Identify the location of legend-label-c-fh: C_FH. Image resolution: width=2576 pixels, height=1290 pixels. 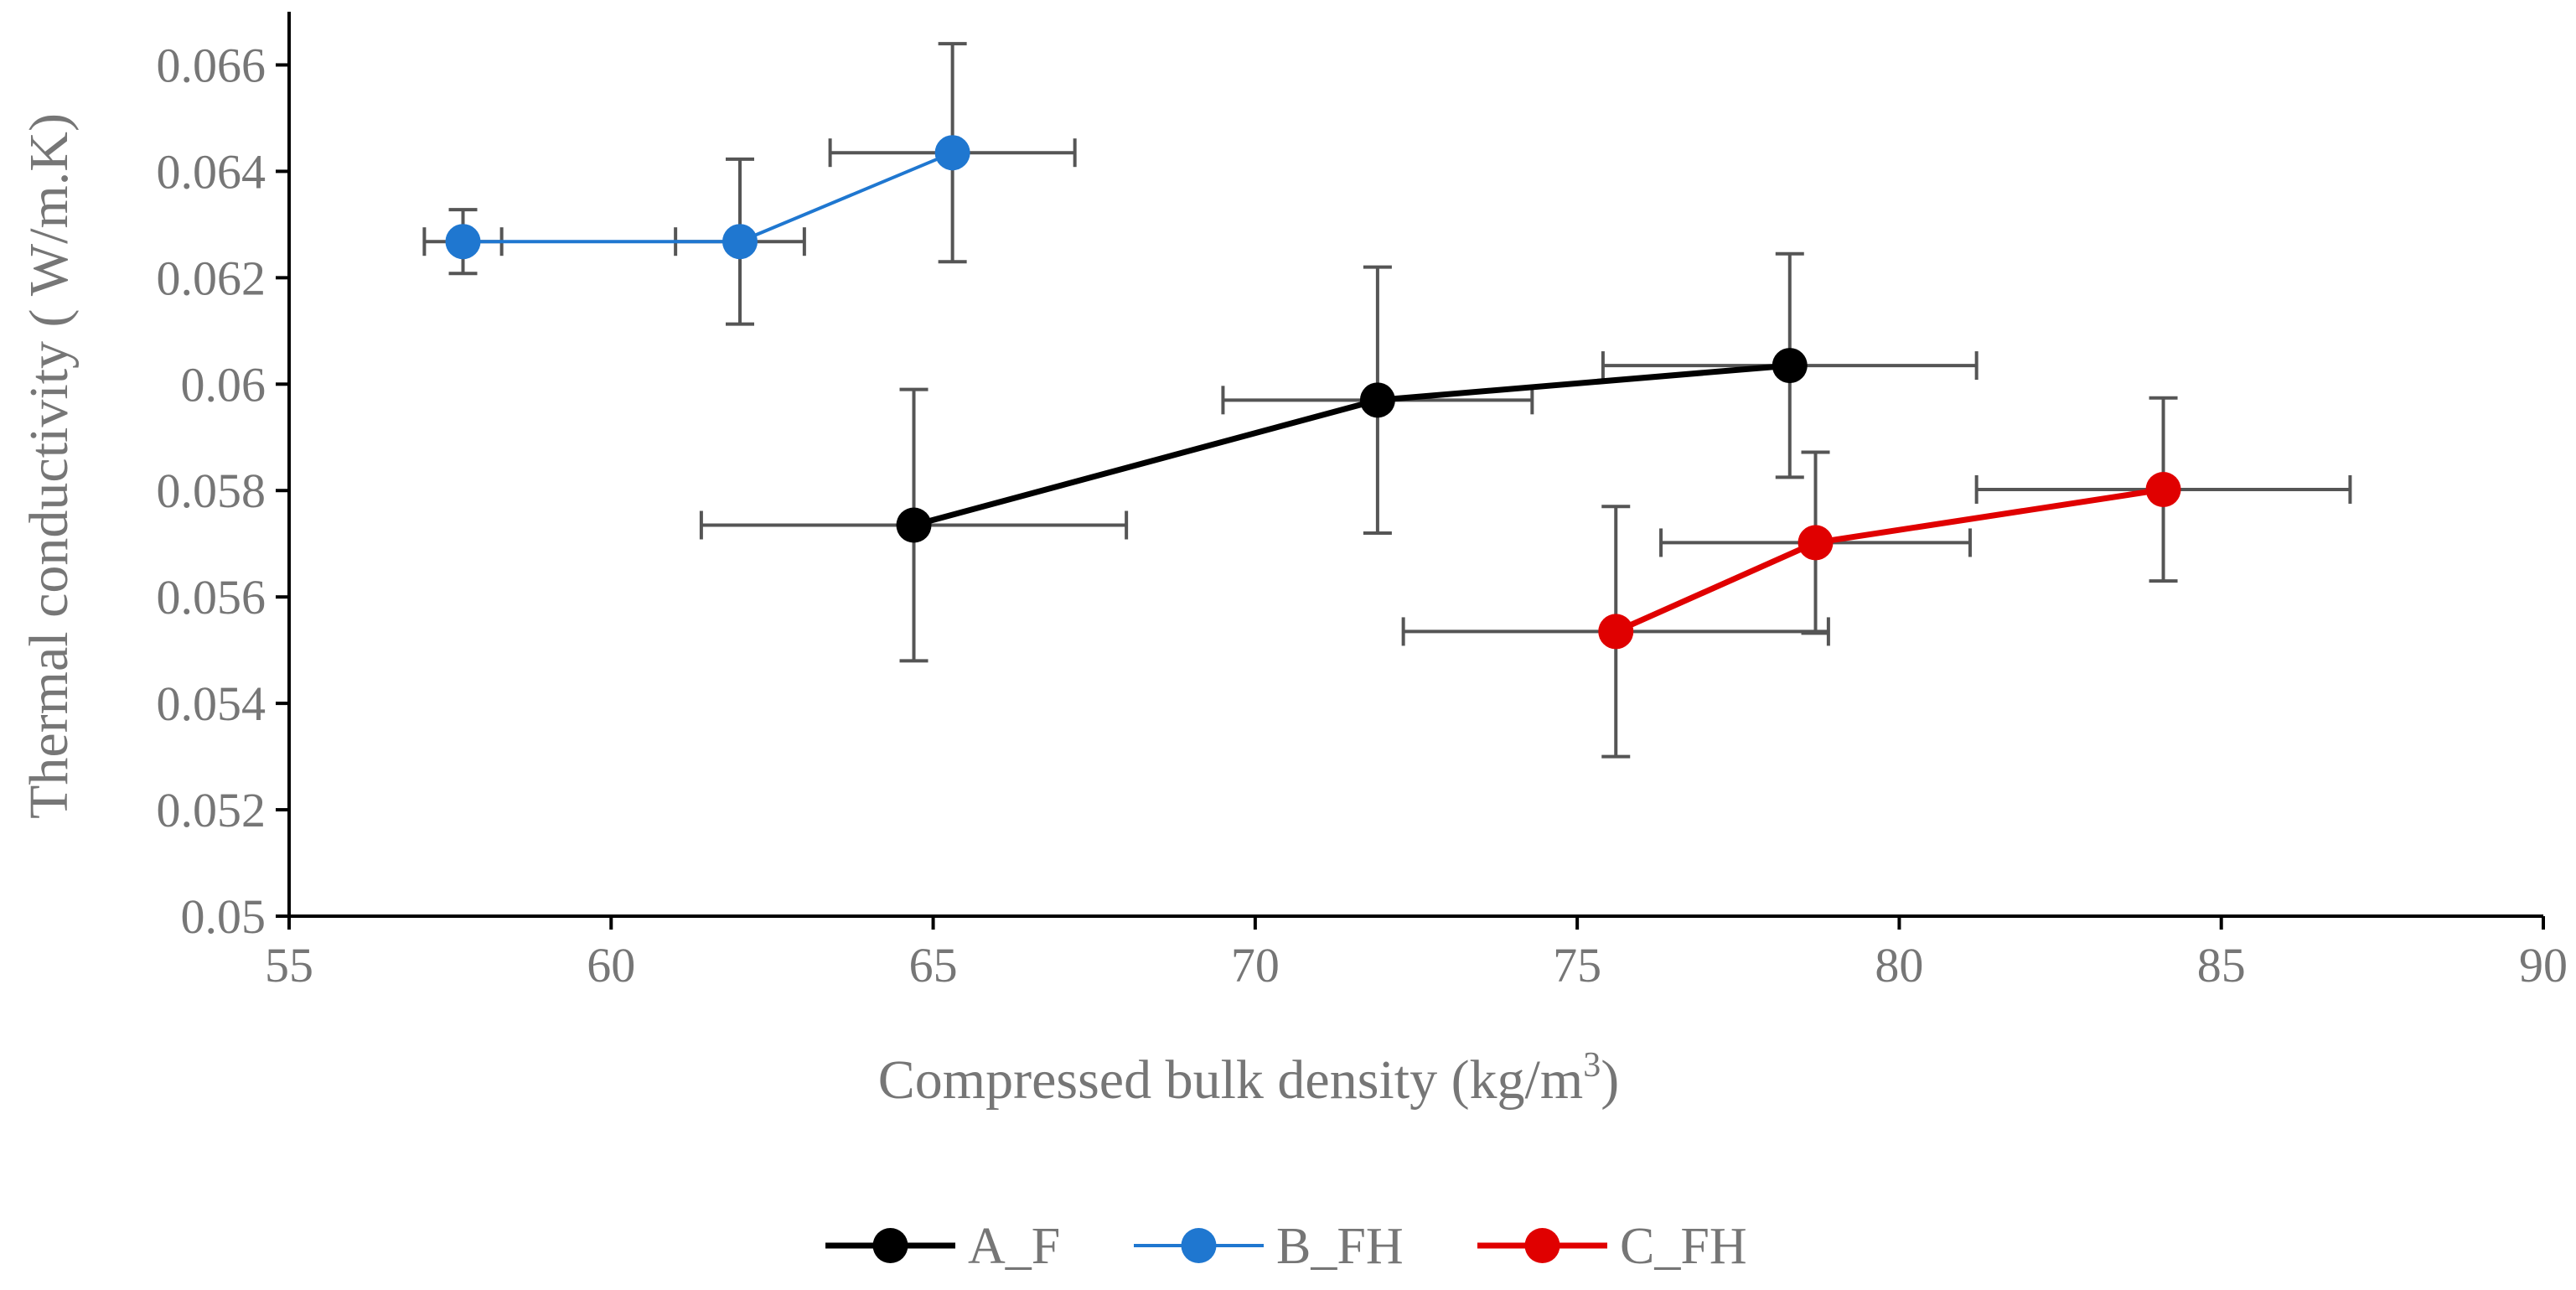
(1683, 1246).